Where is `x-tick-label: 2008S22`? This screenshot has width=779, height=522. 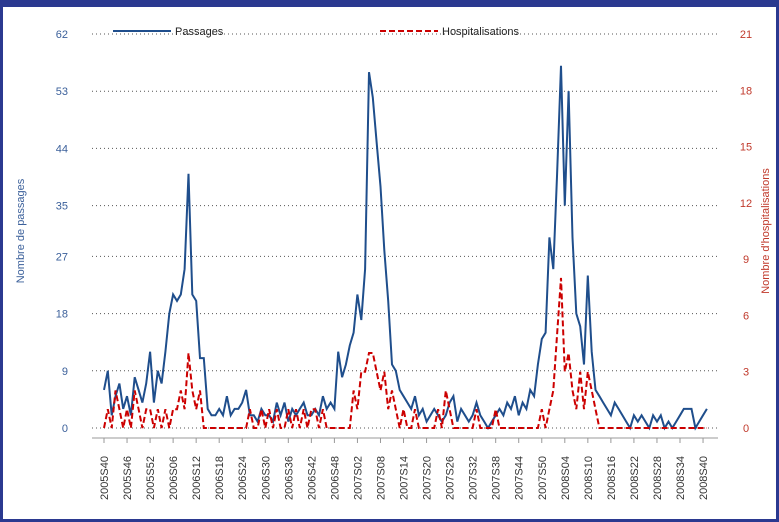 x-tick-label: 2008S22 is located at coordinates (635, 478).